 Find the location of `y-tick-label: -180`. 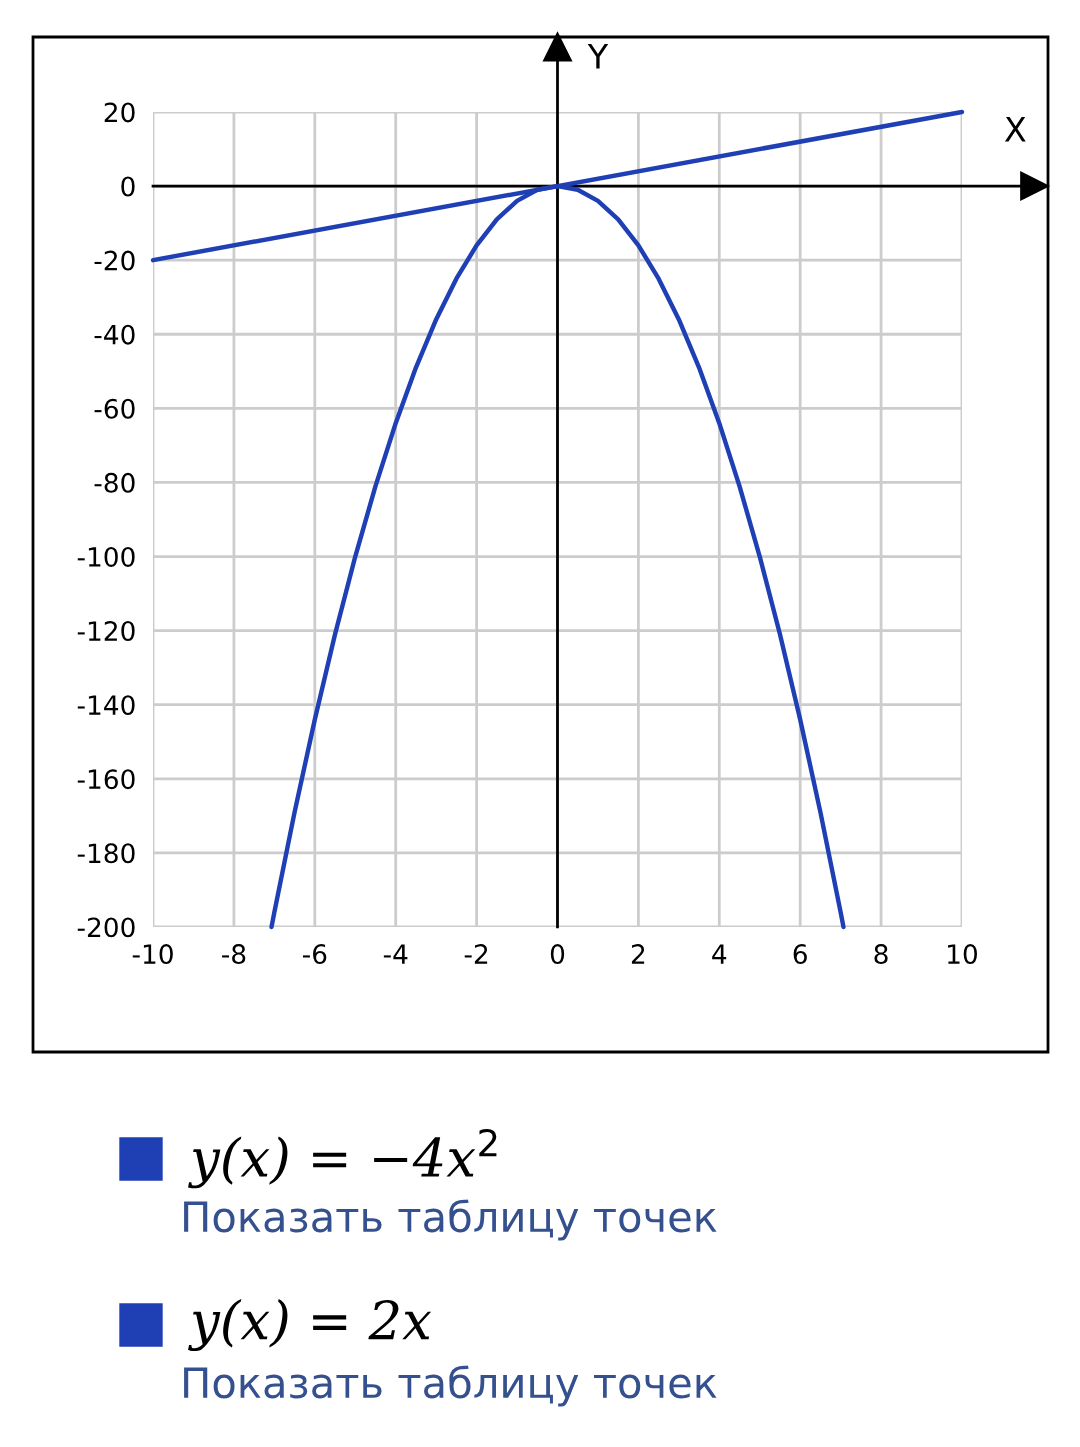

y-tick-label: -180 is located at coordinates (106, 853).